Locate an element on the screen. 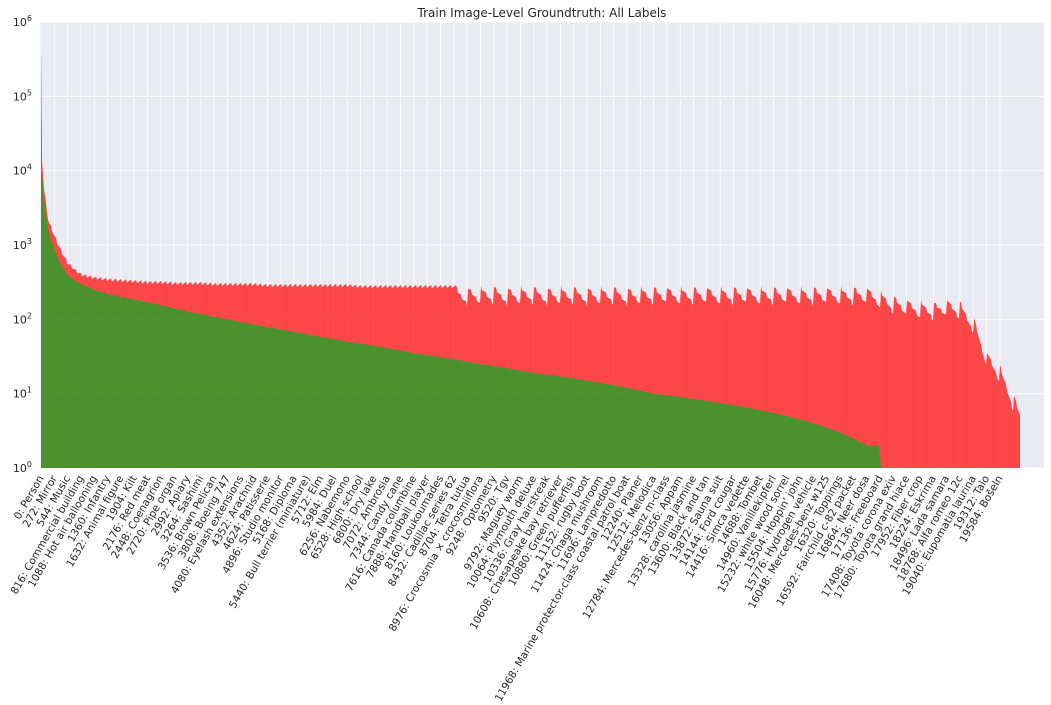  y-tick-label: 10⁶ is located at coordinates (22, 21).